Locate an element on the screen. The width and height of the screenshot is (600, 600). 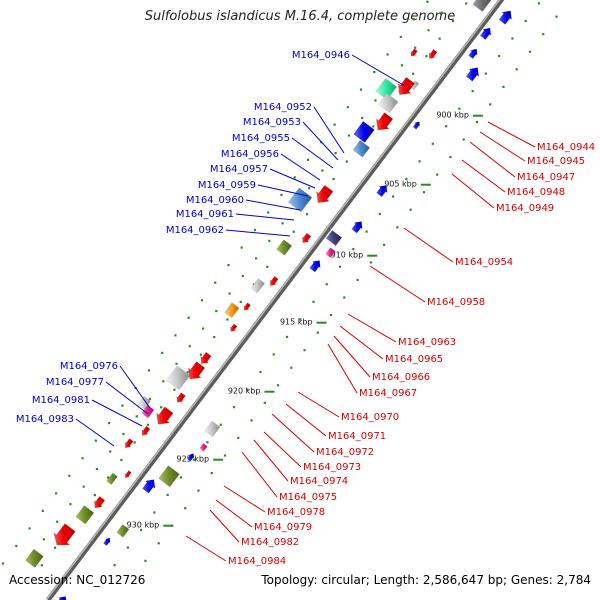
locus-label-minus: M164_0947 is located at coordinates (522, 162).